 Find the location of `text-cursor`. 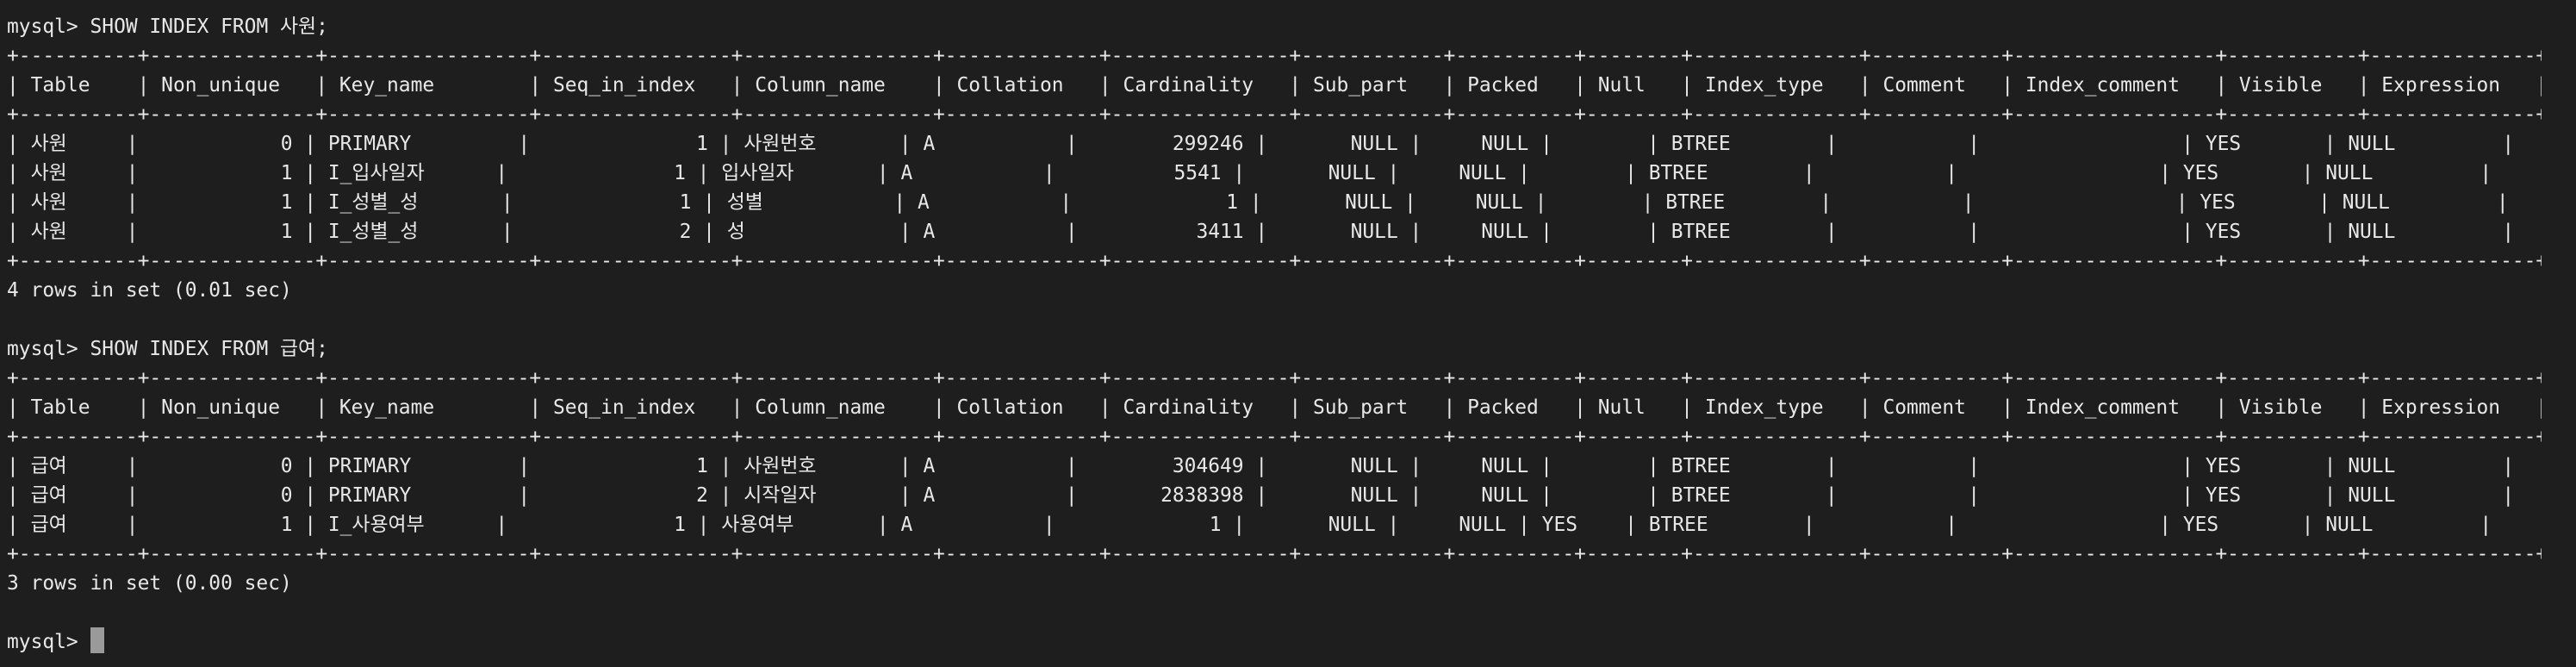

text-cursor is located at coordinates (97, 640).